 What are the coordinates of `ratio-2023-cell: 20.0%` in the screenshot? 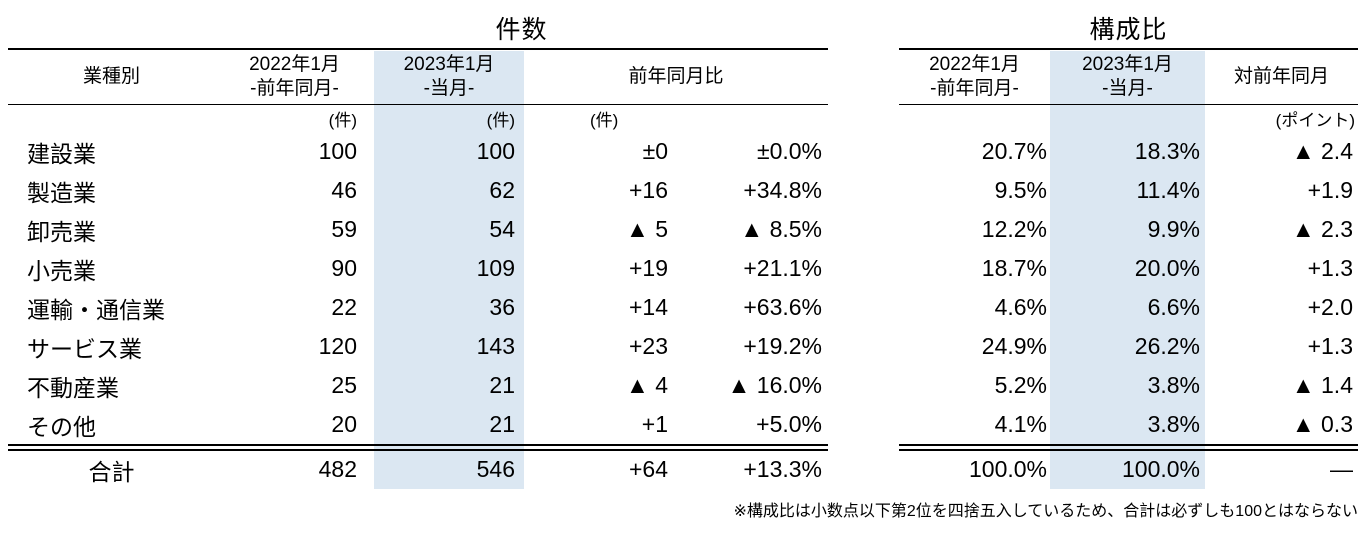 It's located at (1167, 268).